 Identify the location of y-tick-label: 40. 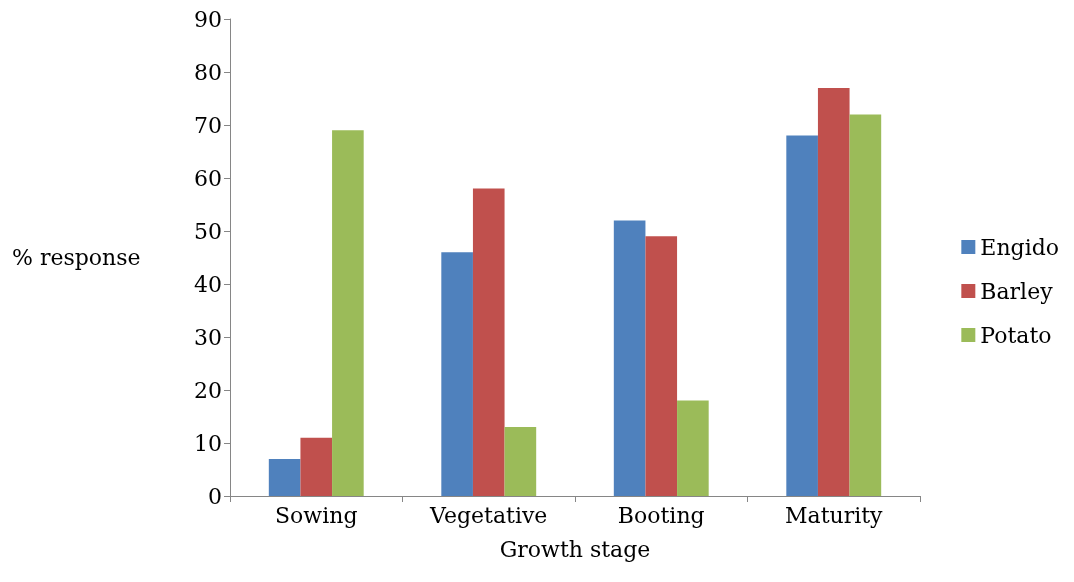
(208, 284).